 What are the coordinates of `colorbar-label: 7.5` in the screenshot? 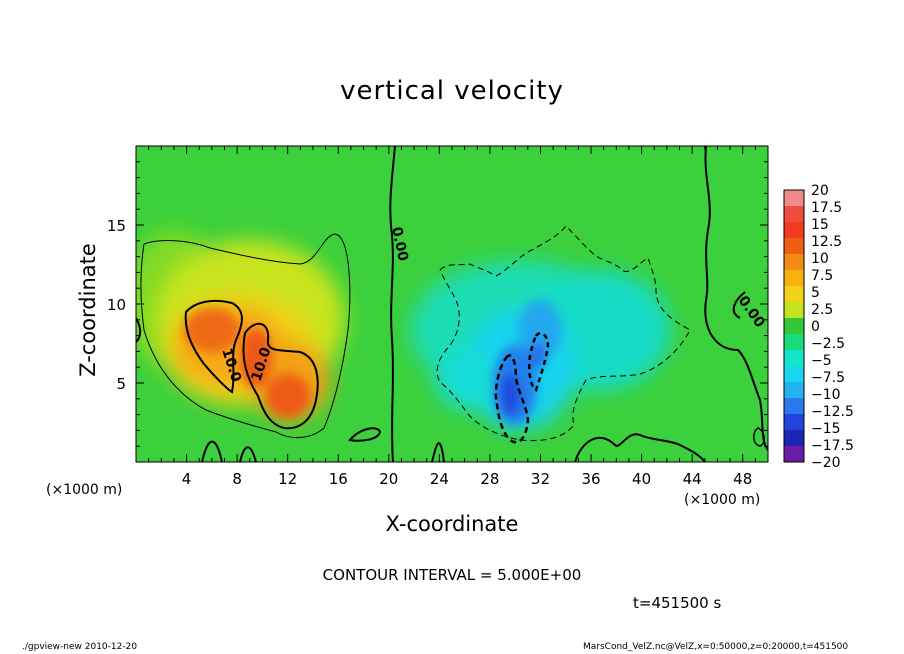 It's located at (822, 276).